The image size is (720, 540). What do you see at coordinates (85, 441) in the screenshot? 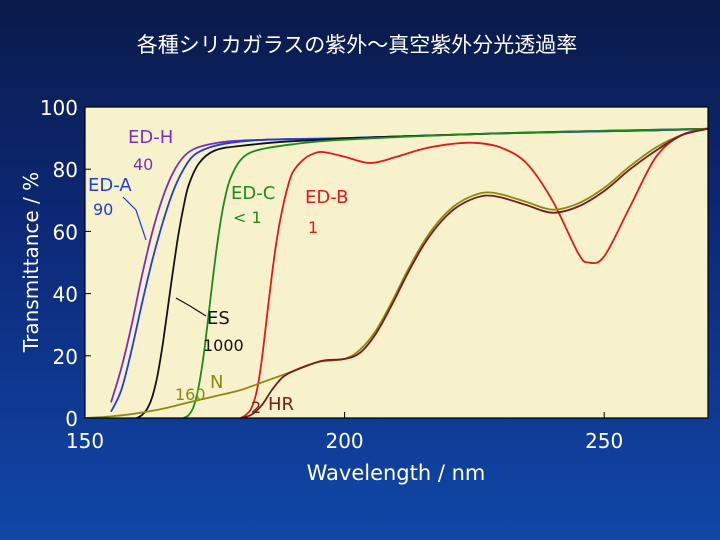
I see `x-tick-label: 150` at bounding box center [85, 441].